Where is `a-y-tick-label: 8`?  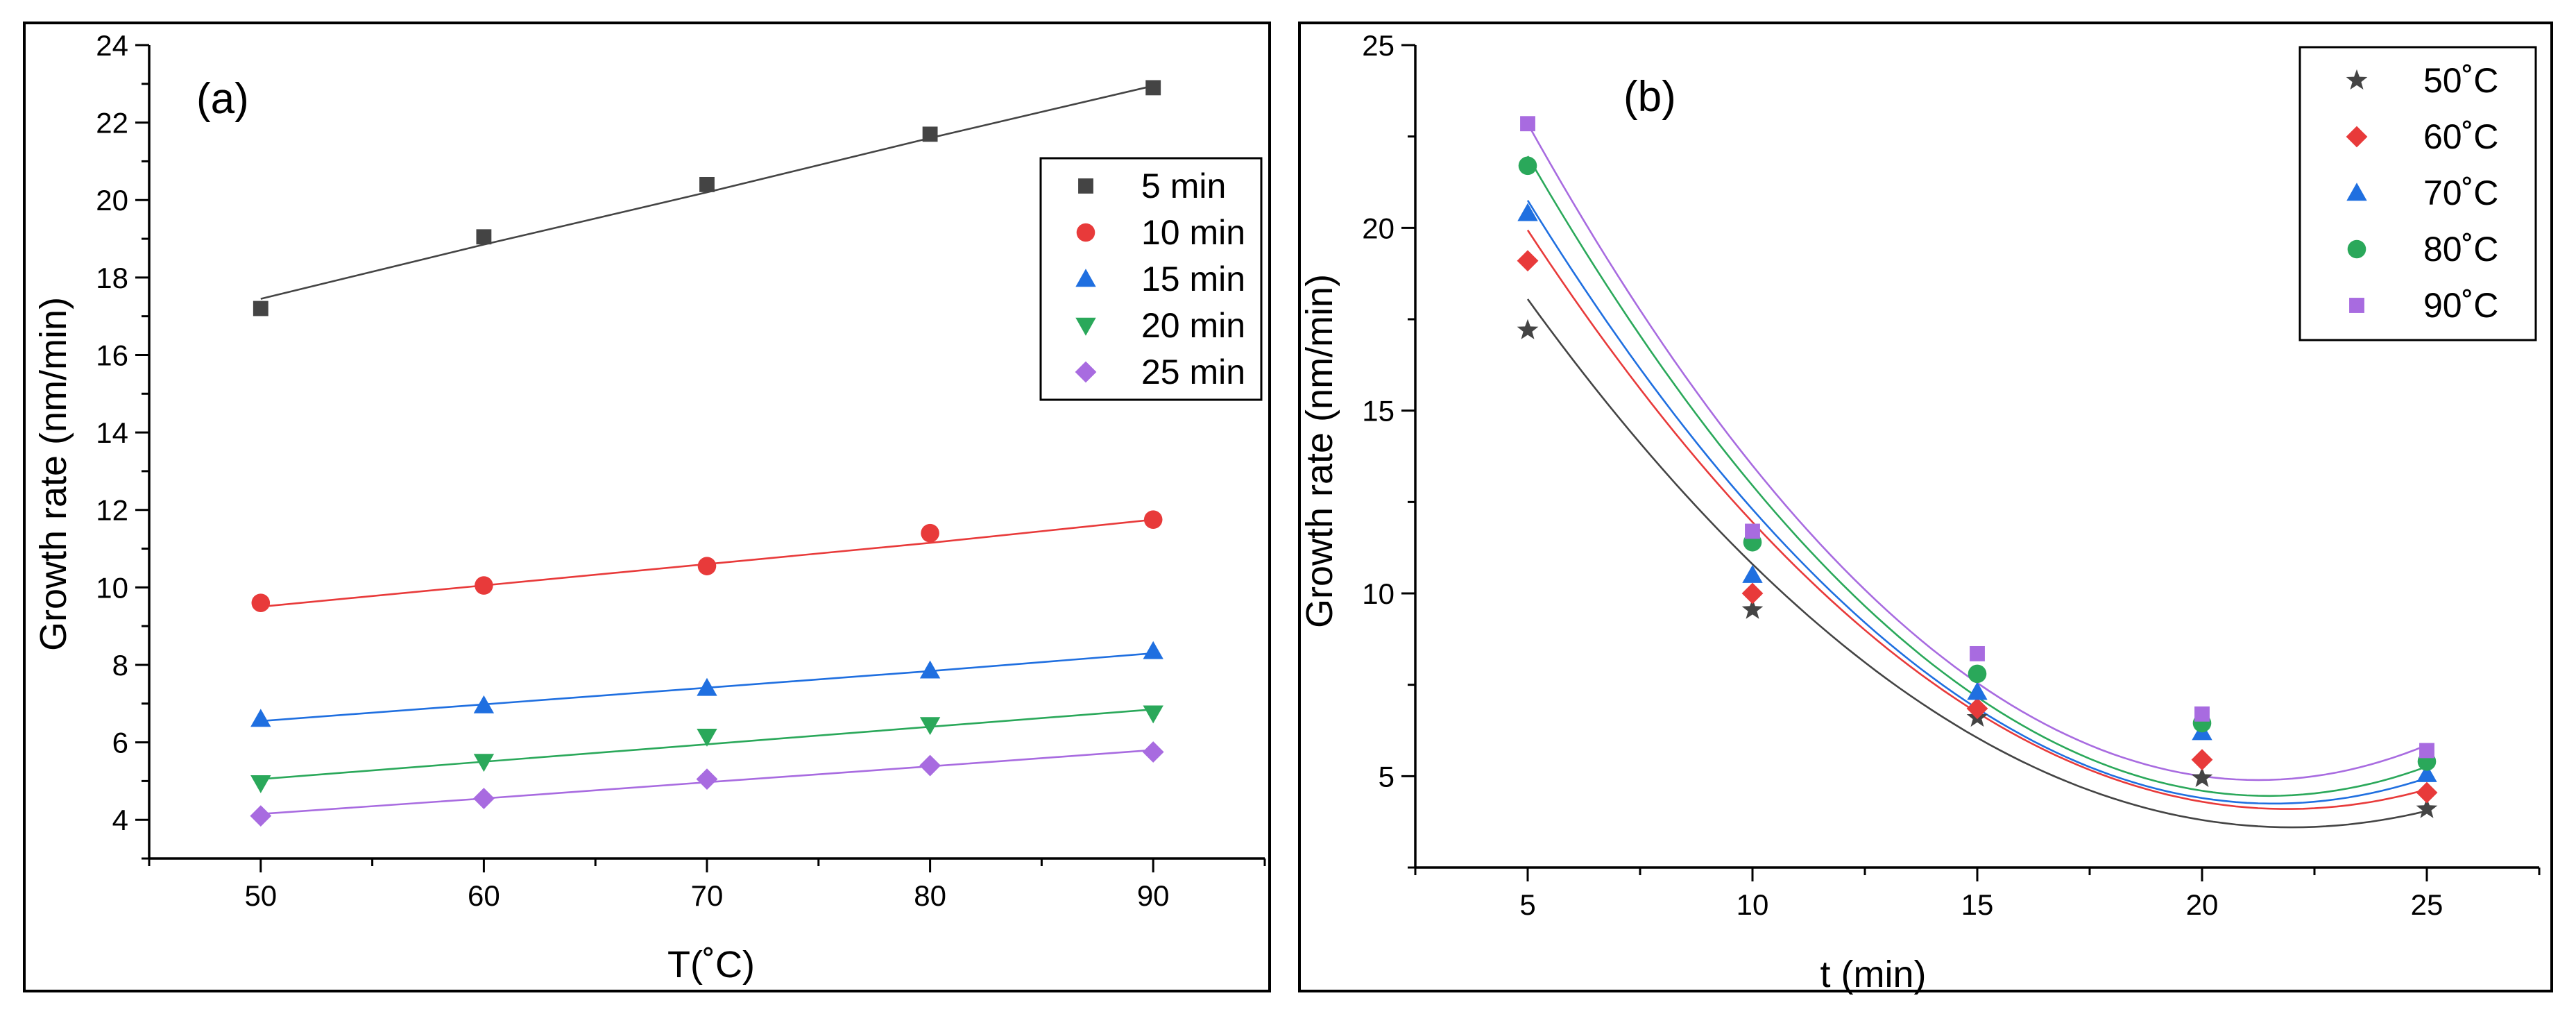 a-y-tick-label: 8 is located at coordinates (120, 665).